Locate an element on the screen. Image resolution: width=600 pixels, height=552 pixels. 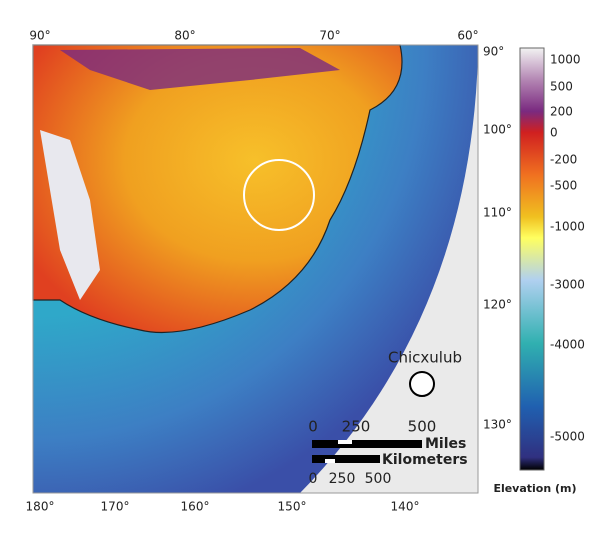
crater-icon is located at coordinates (422, 384).